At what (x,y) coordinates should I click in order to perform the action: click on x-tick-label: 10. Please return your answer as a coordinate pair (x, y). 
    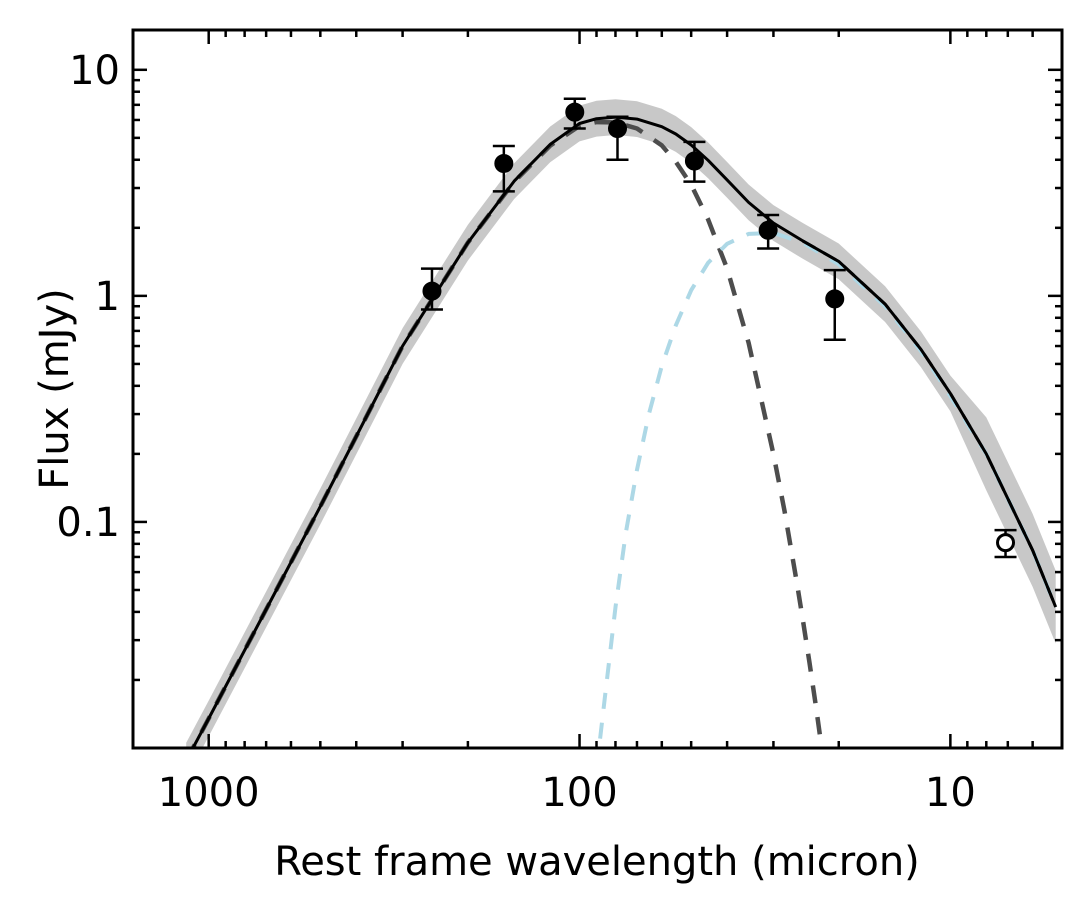
    Looking at the image, I should click on (950, 793).